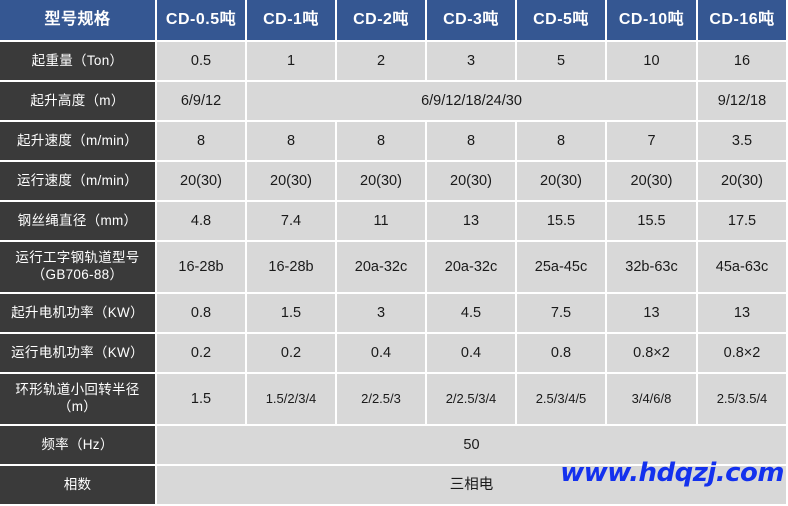  What do you see at coordinates (652, 142) in the screenshot?
I see `cell-lift-speed-5: 7` at bounding box center [652, 142].